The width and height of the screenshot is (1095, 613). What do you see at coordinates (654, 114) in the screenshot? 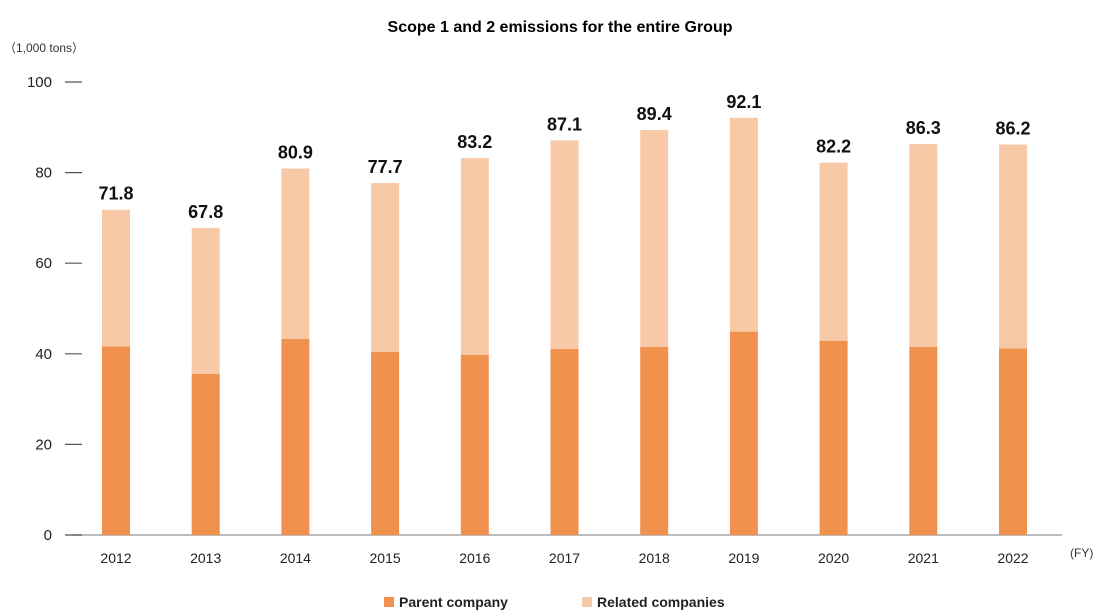
I see `total-data-label: 89.4` at bounding box center [654, 114].